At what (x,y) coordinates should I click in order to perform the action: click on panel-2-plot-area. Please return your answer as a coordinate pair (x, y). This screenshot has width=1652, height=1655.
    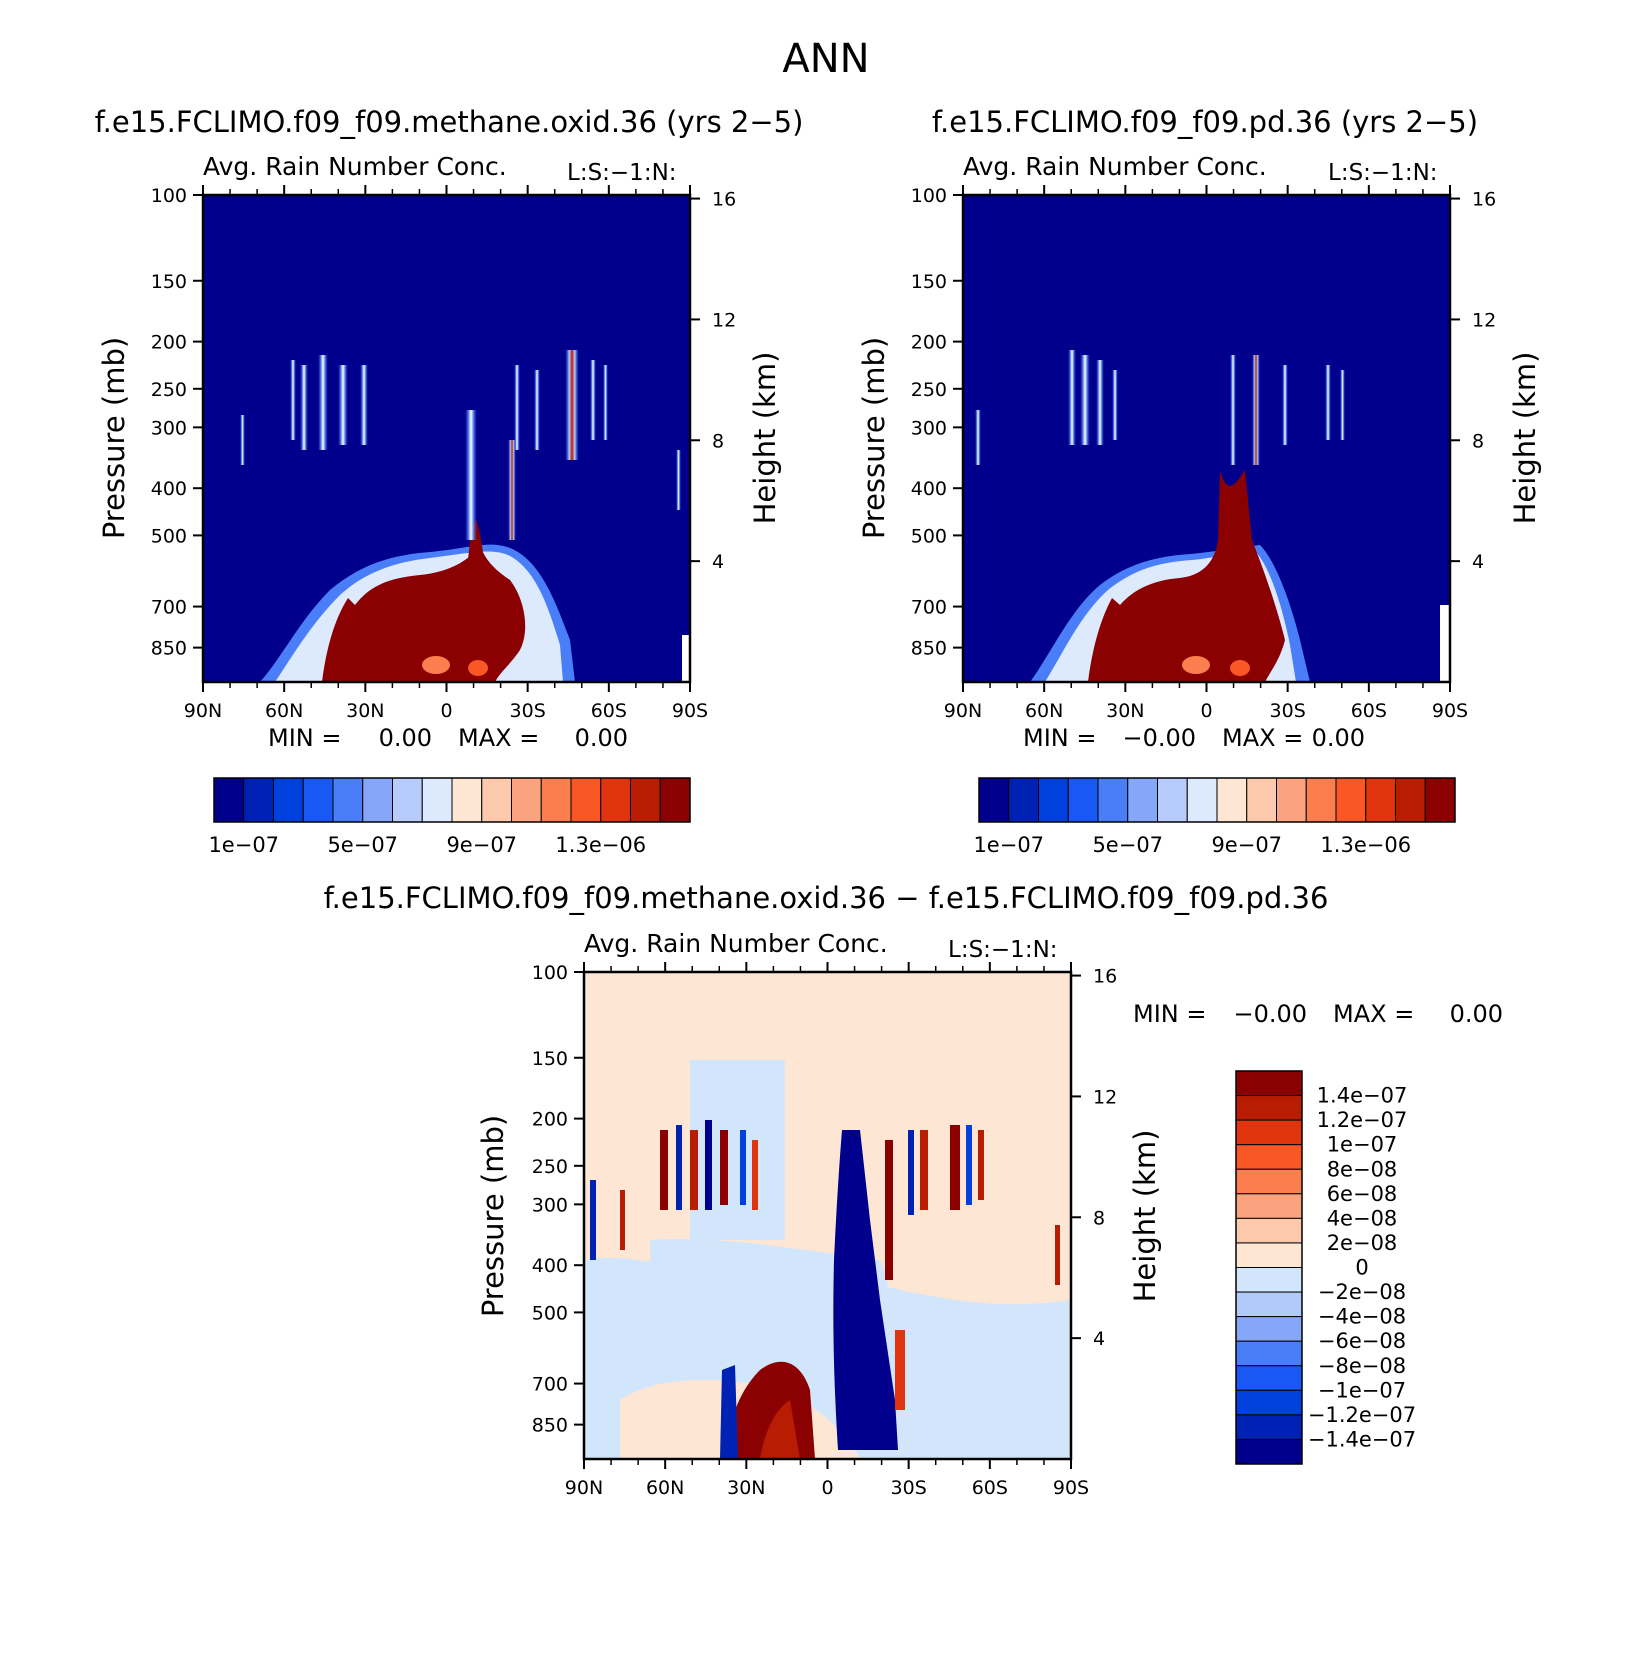
    Looking at the image, I should click on (1206, 438).